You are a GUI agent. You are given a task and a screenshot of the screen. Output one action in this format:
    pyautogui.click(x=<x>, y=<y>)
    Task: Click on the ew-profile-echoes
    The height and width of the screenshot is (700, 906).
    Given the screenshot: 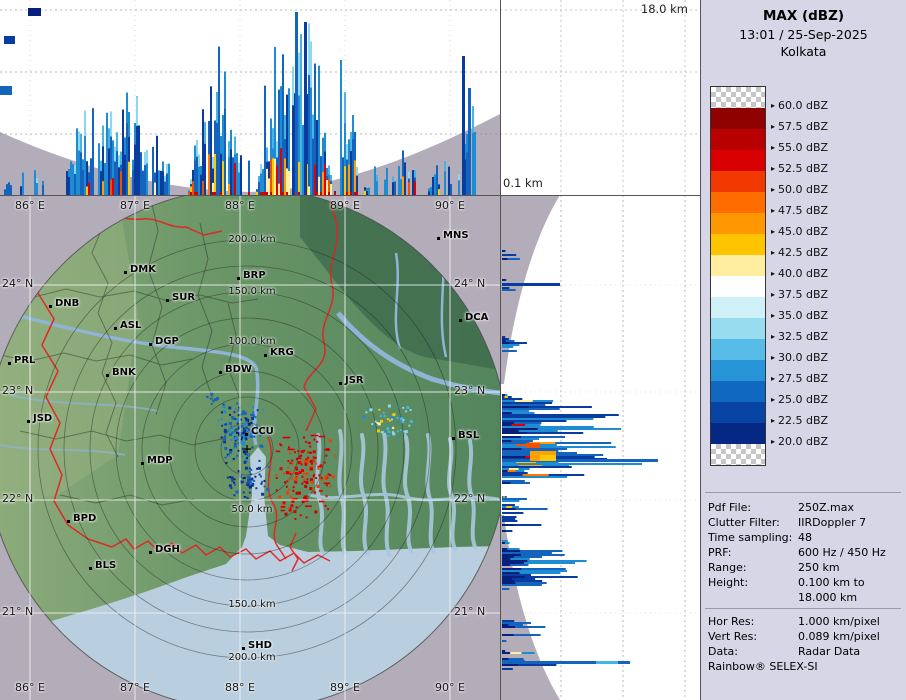 What is the action you would take?
    pyautogui.click(x=238, y=101)
    